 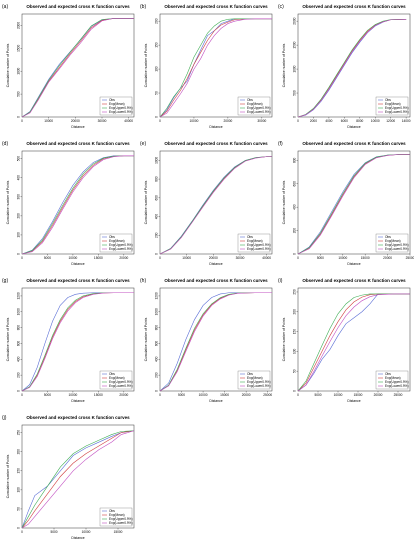 I want to click on x-tick-label: 5000, so click(x=320, y=258).